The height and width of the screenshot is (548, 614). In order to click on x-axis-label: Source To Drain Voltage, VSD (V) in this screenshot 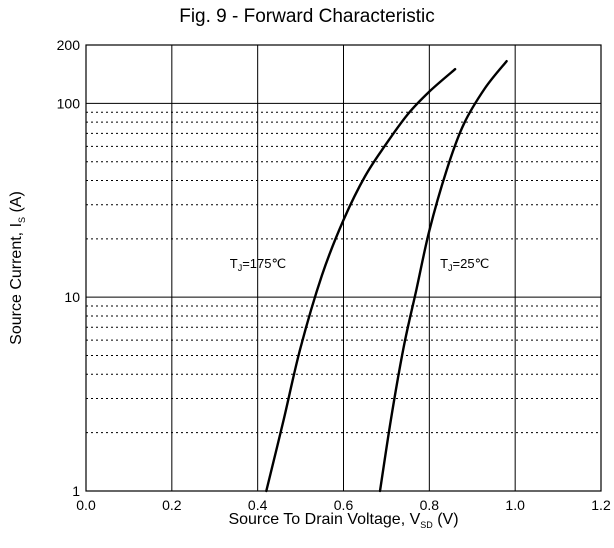, I will do `click(343, 520)`.